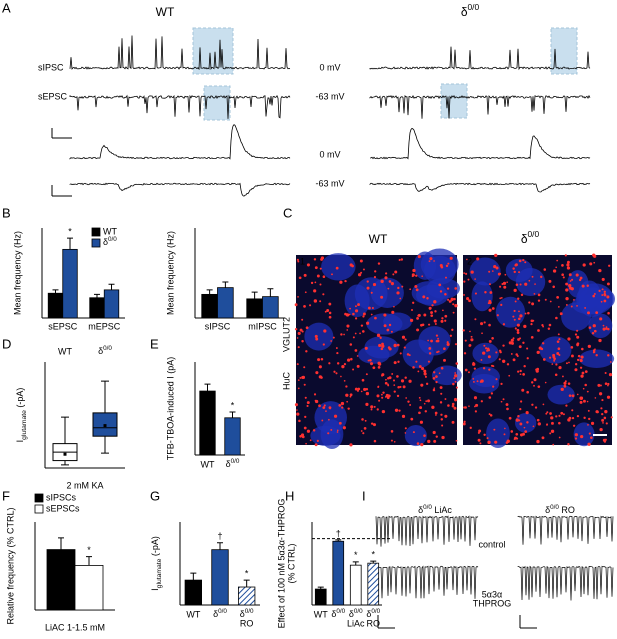 This screenshot has width=617, height=639. What do you see at coordinates (233, 463) in the screenshot?
I see `x-tick-label: δ0/0` at bounding box center [233, 463].